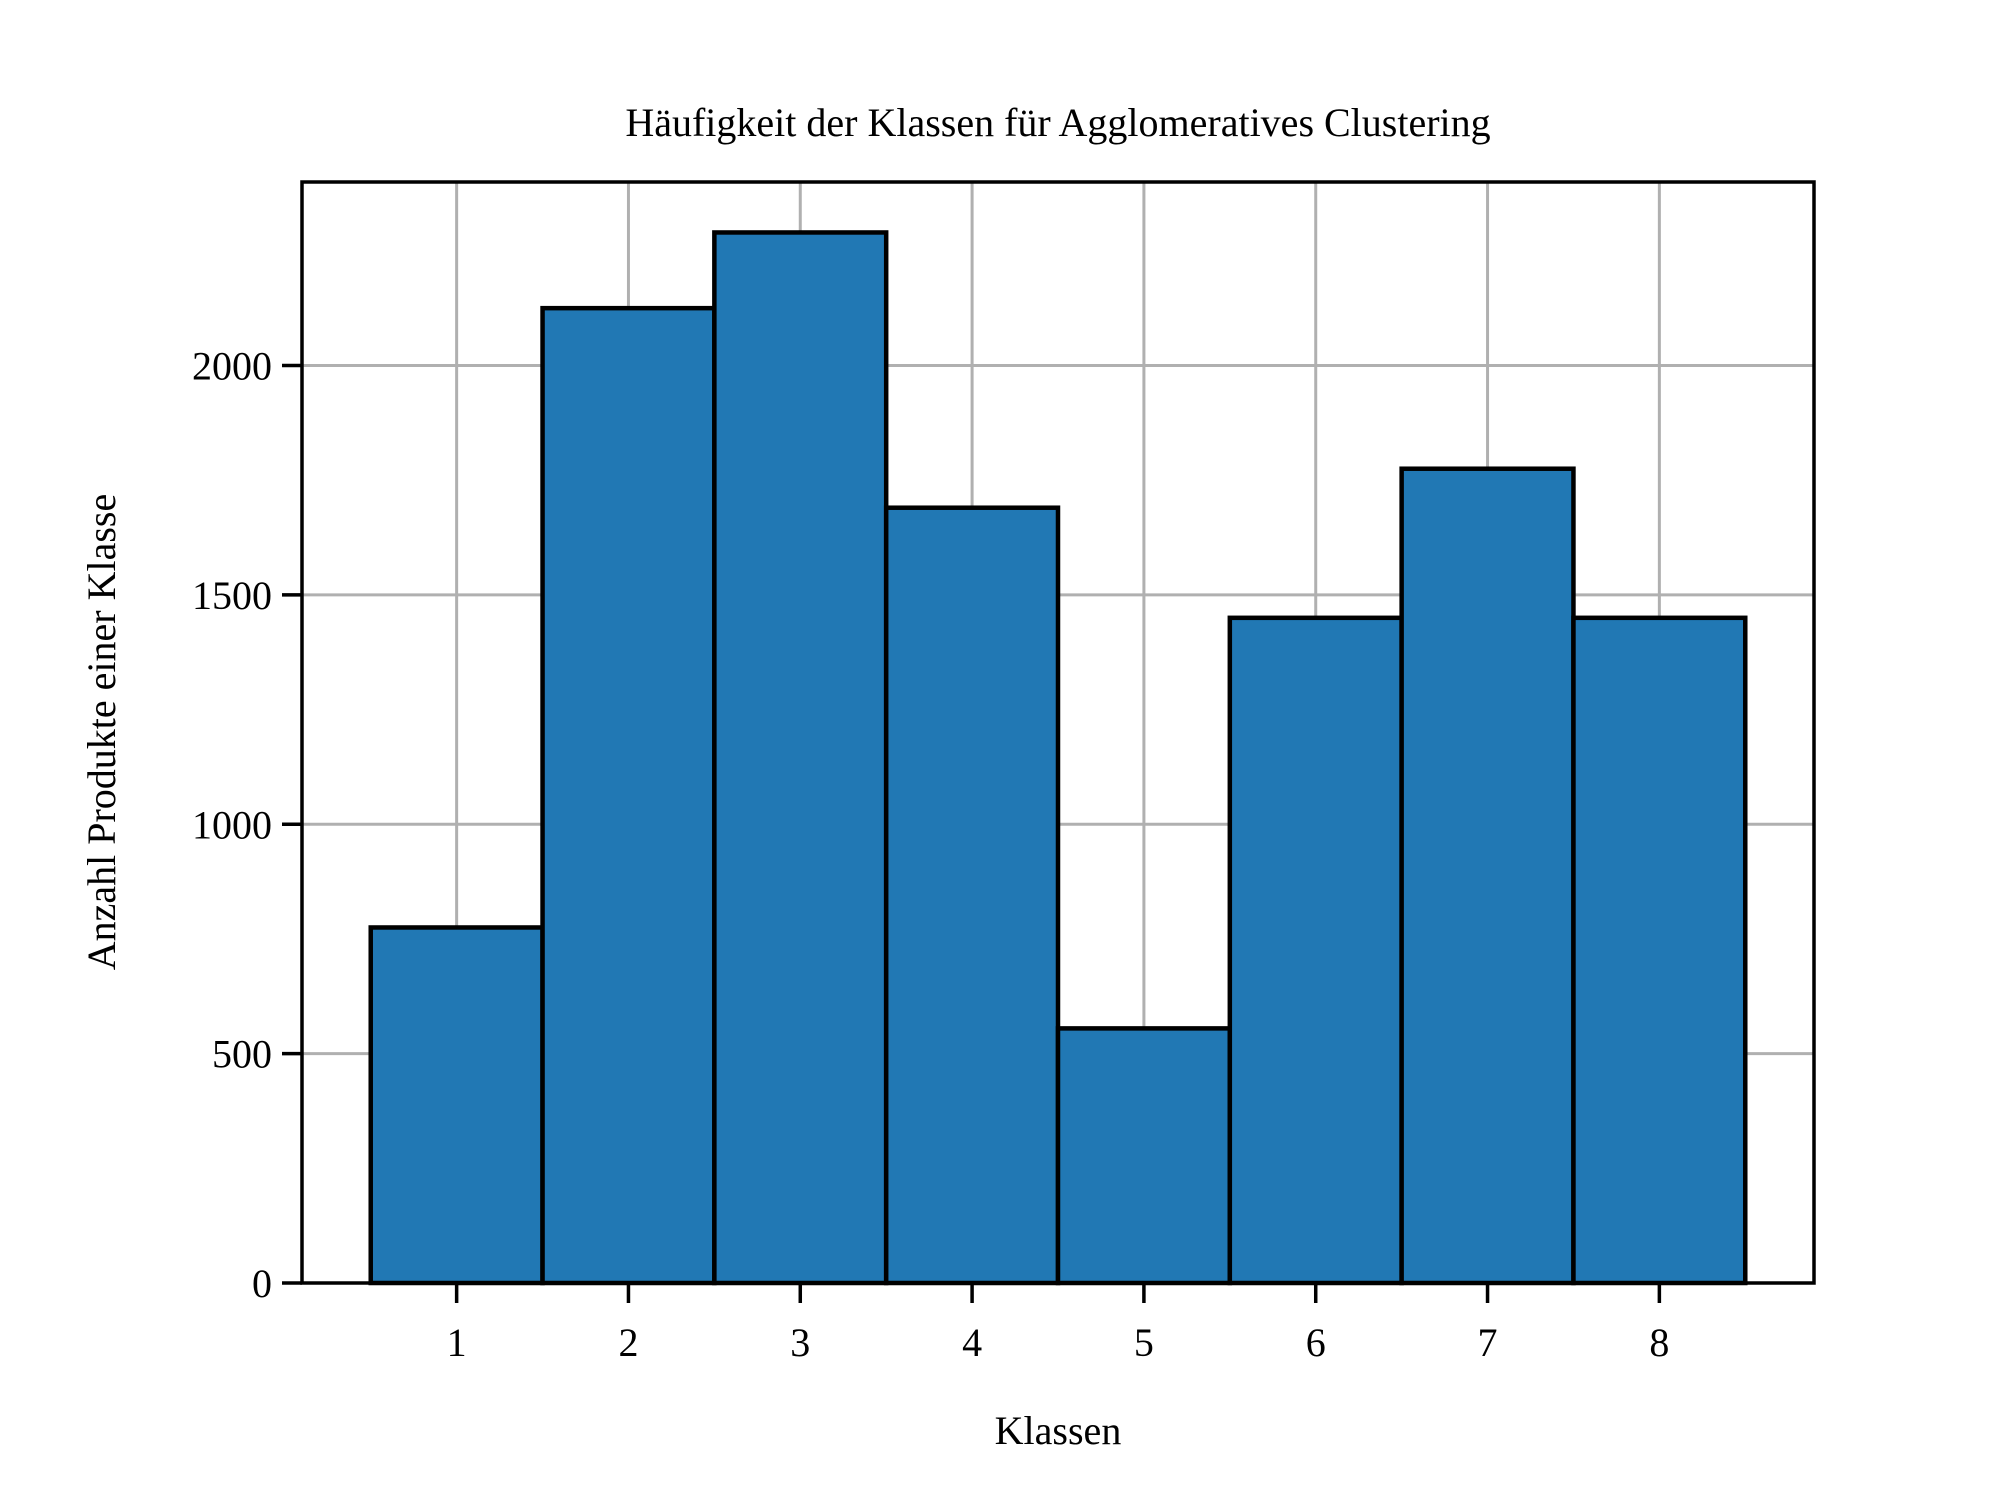 Image resolution: width=2000 pixels, height=1500 pixels. I want to click on y-tick-label: 2000, so click(232, 366).